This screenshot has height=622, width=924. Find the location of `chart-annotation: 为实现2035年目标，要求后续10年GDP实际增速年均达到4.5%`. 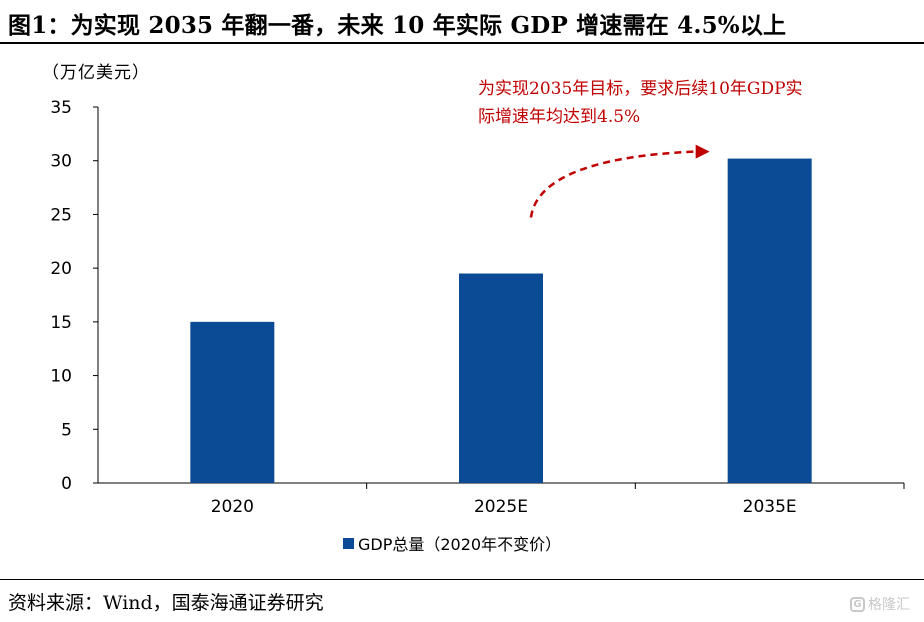

chart-annotation: 为实现2035年目标，要求后续10年GDP实际增速年均达到4.5% is located at coordinates (640, 103).